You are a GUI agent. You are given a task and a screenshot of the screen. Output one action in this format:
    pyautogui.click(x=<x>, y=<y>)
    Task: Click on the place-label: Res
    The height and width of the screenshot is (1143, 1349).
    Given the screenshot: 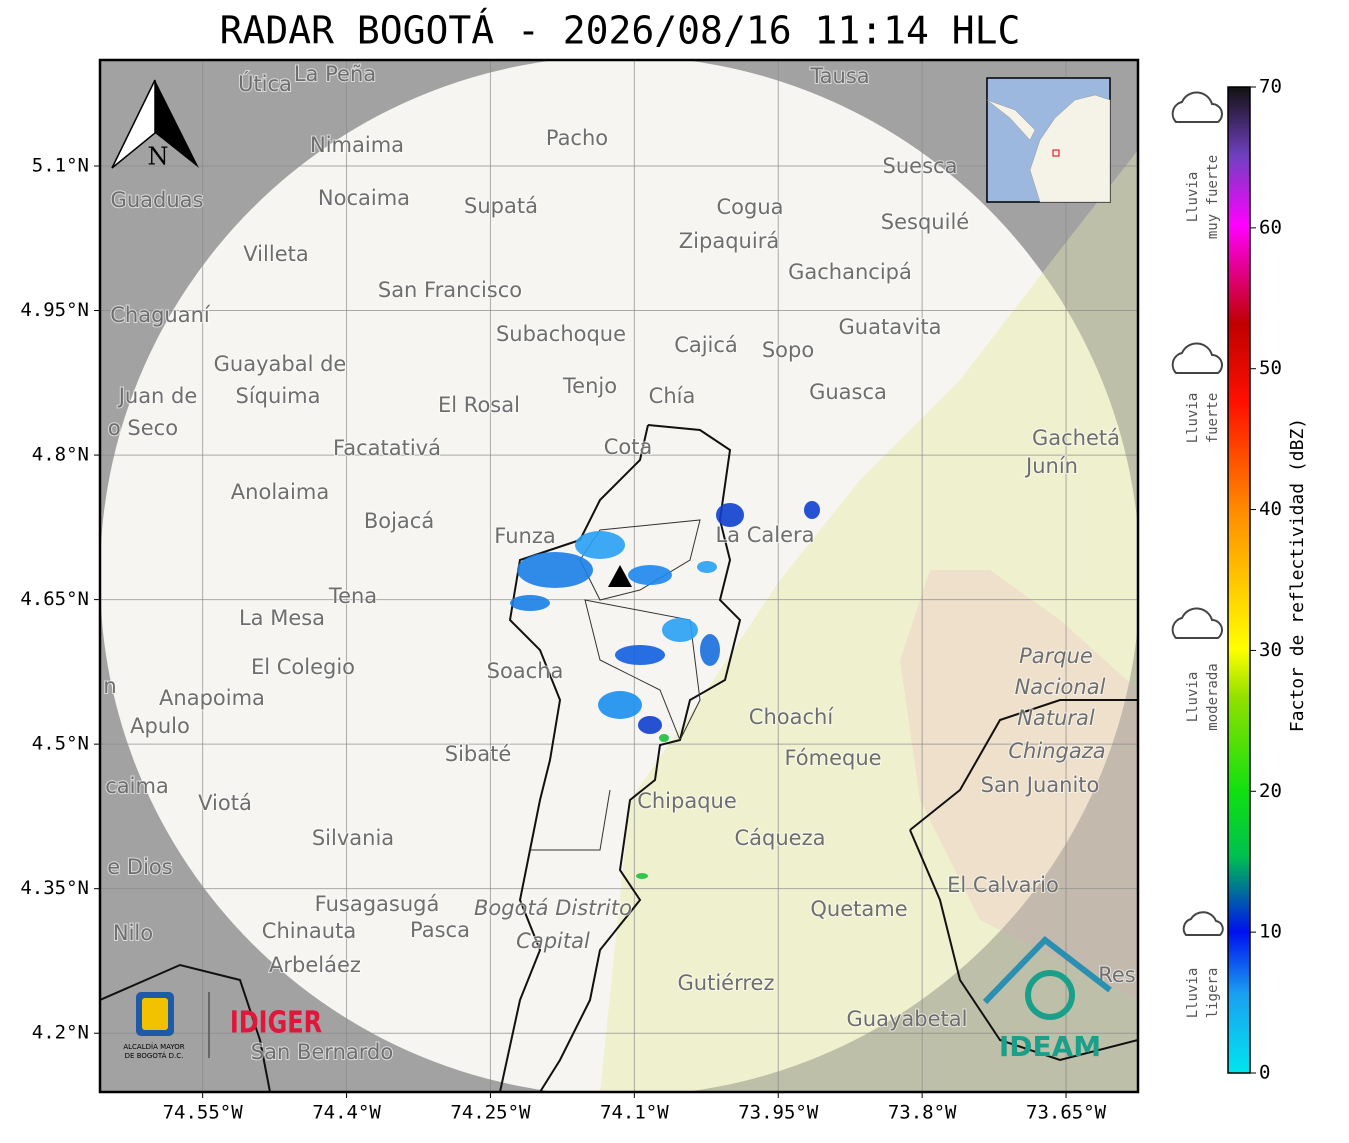 What is the action you would take?
    pyautogui.click(x=1117, y=975)
    